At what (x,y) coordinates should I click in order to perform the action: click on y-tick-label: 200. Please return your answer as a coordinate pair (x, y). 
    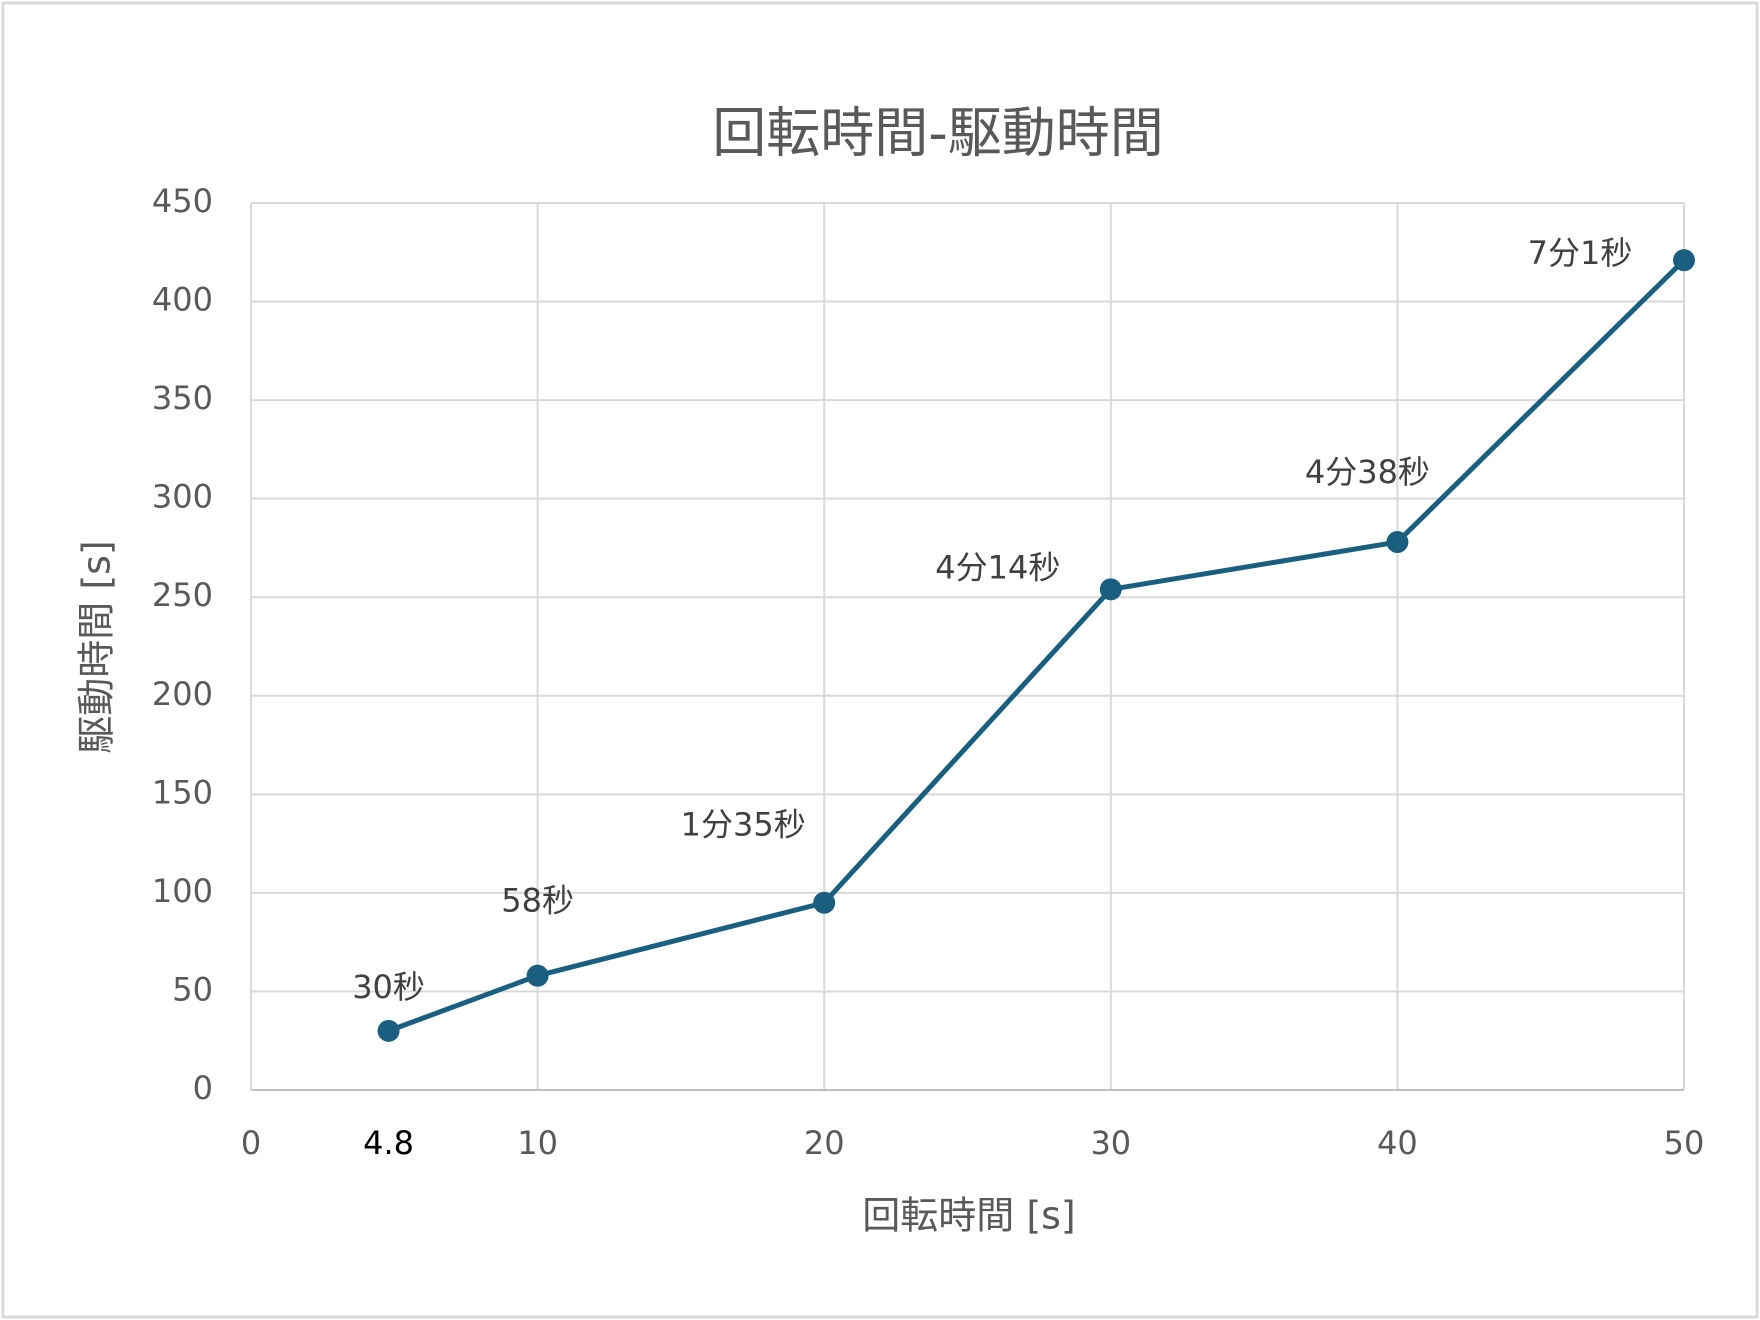
    Looking at the image, I should click on (182, 694).